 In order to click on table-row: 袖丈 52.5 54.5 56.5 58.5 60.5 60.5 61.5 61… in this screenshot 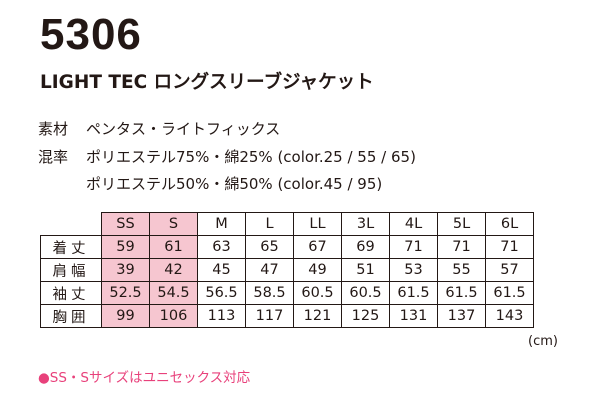, I will do `click(287, 293)`.